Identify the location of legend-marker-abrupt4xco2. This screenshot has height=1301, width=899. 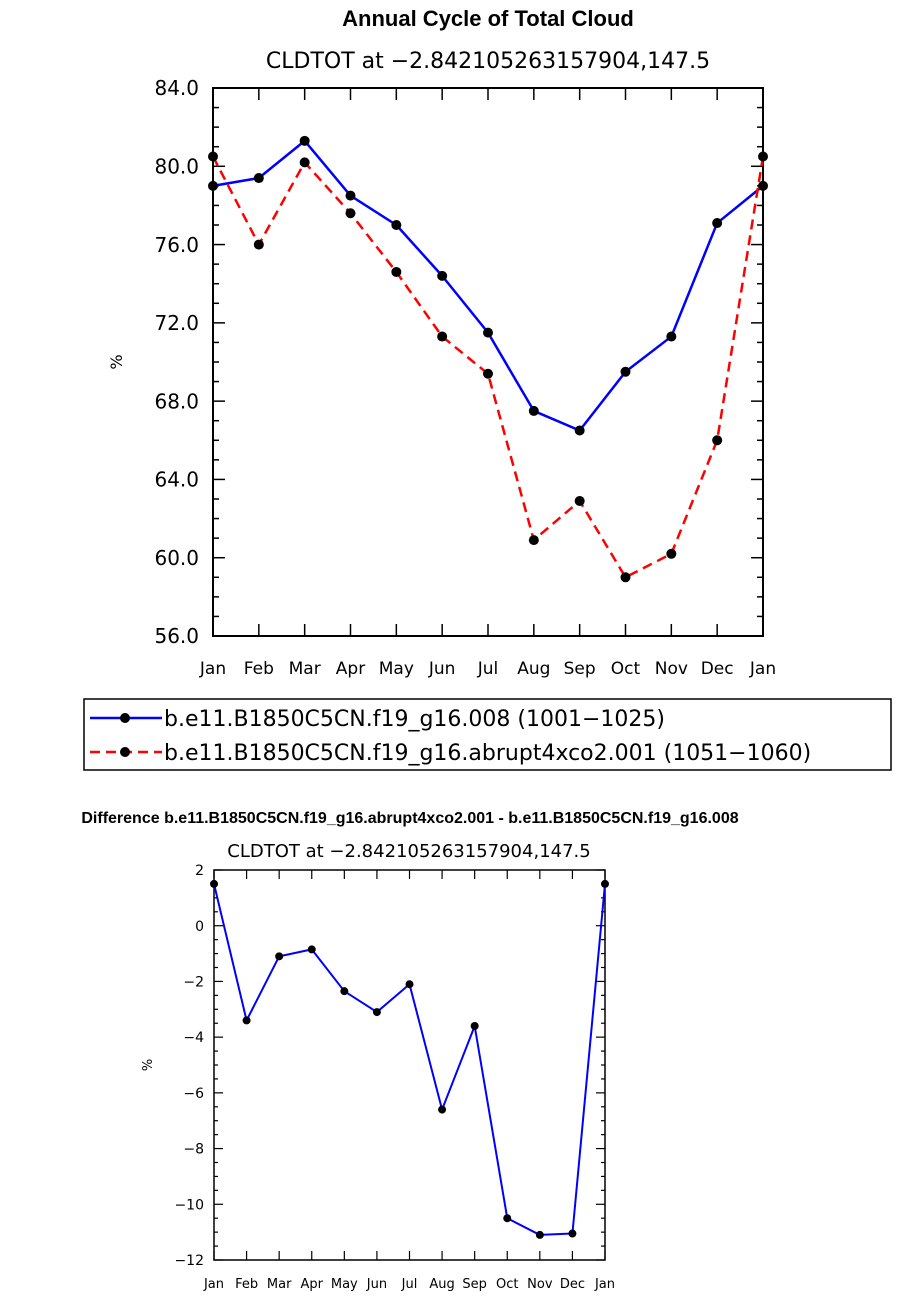
(125, 752).